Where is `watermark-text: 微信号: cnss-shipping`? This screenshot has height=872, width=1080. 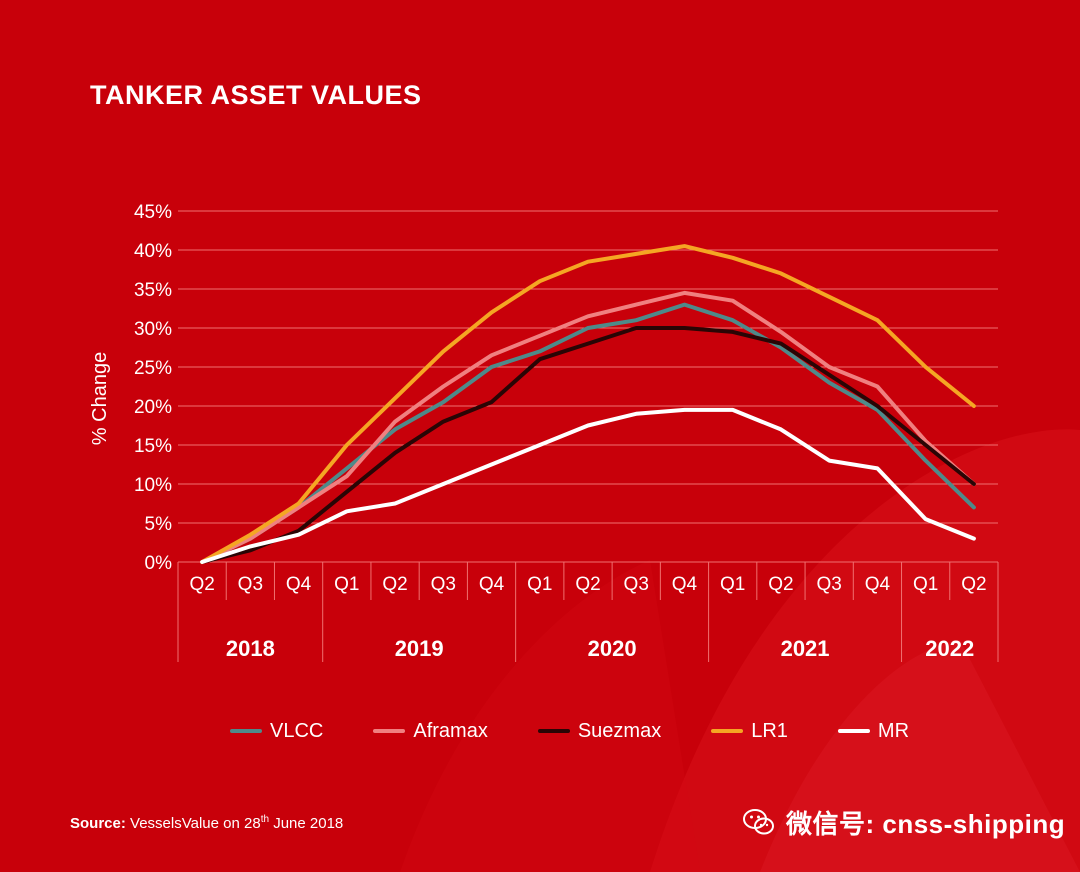
watermark-text: 微信号: cnss-shipping is located at coordinates (926, 823).